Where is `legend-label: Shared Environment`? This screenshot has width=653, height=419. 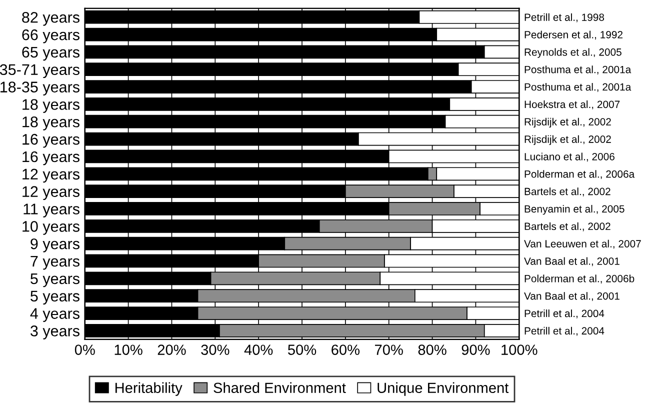
legend-label: Shared Environment is located at coordinates (280, 388).